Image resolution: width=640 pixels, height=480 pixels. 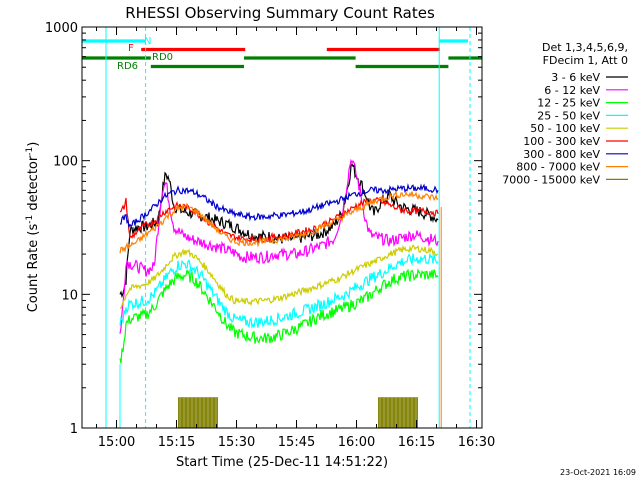 What do you see at coordinates (61, 28) in the screenshot?
I see `y-tick-label: 1000` at bounding box center [61, 28].